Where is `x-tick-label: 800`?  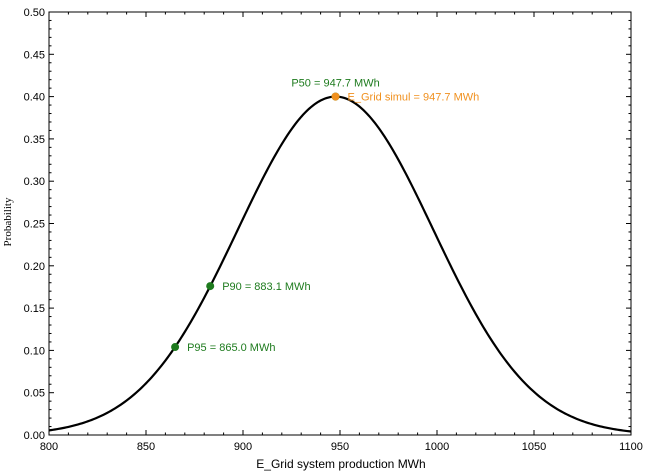
x-tick-label: 800 is located at coordinates (49, 447).